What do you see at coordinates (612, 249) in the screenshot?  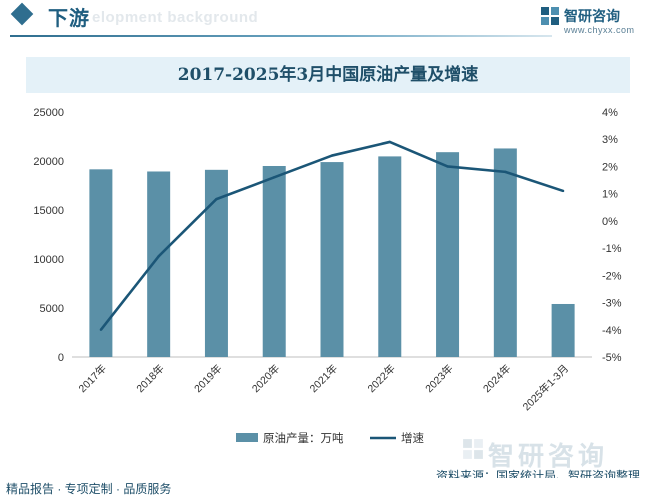 I see `y-right-tick-label: -1%` at bounding box center [612, 249].